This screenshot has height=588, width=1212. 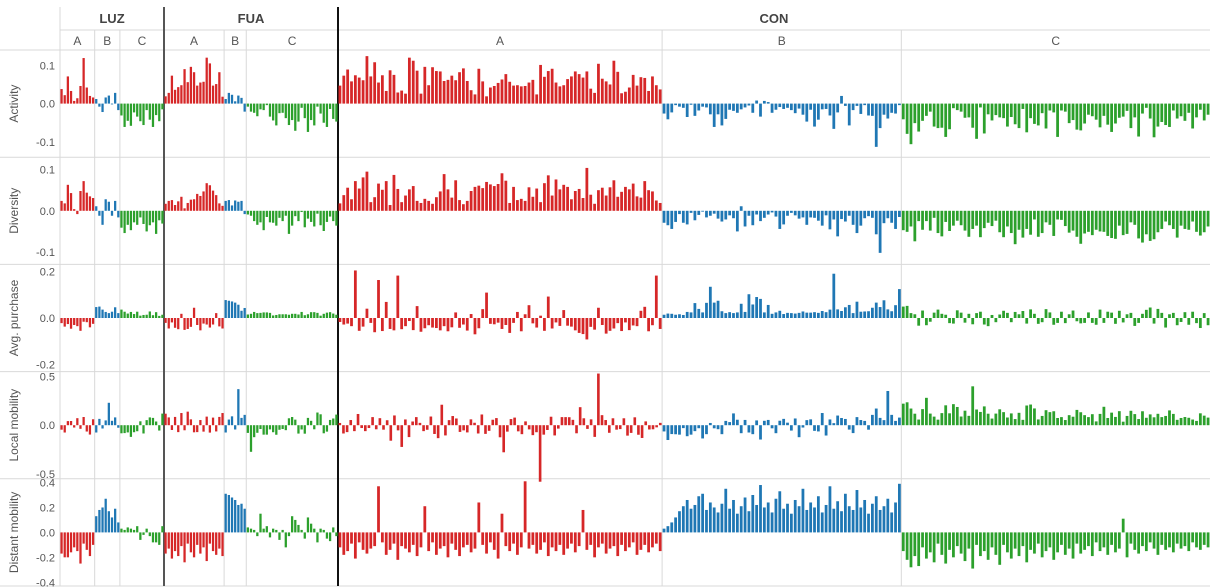 I want to click on subgroup-header: B, so click(x=107, y=41).